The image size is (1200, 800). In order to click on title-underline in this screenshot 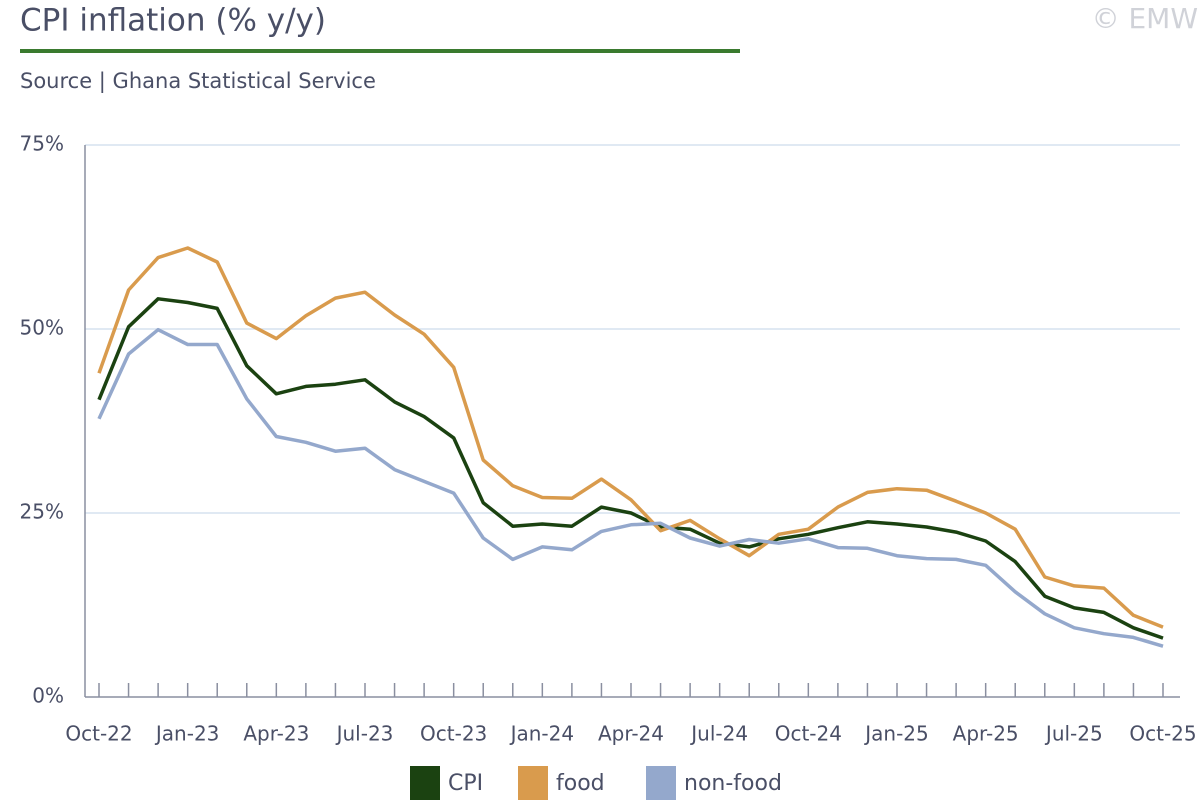, I will do `click(380, 51)`.